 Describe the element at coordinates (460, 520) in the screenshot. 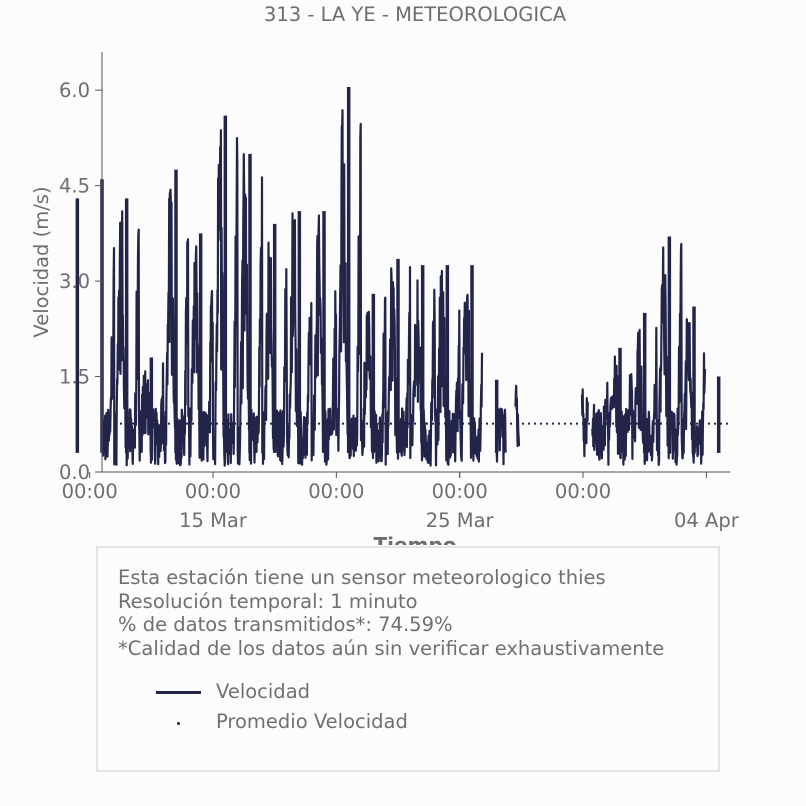

I see `x-date-label: 25 Mar` at that location.